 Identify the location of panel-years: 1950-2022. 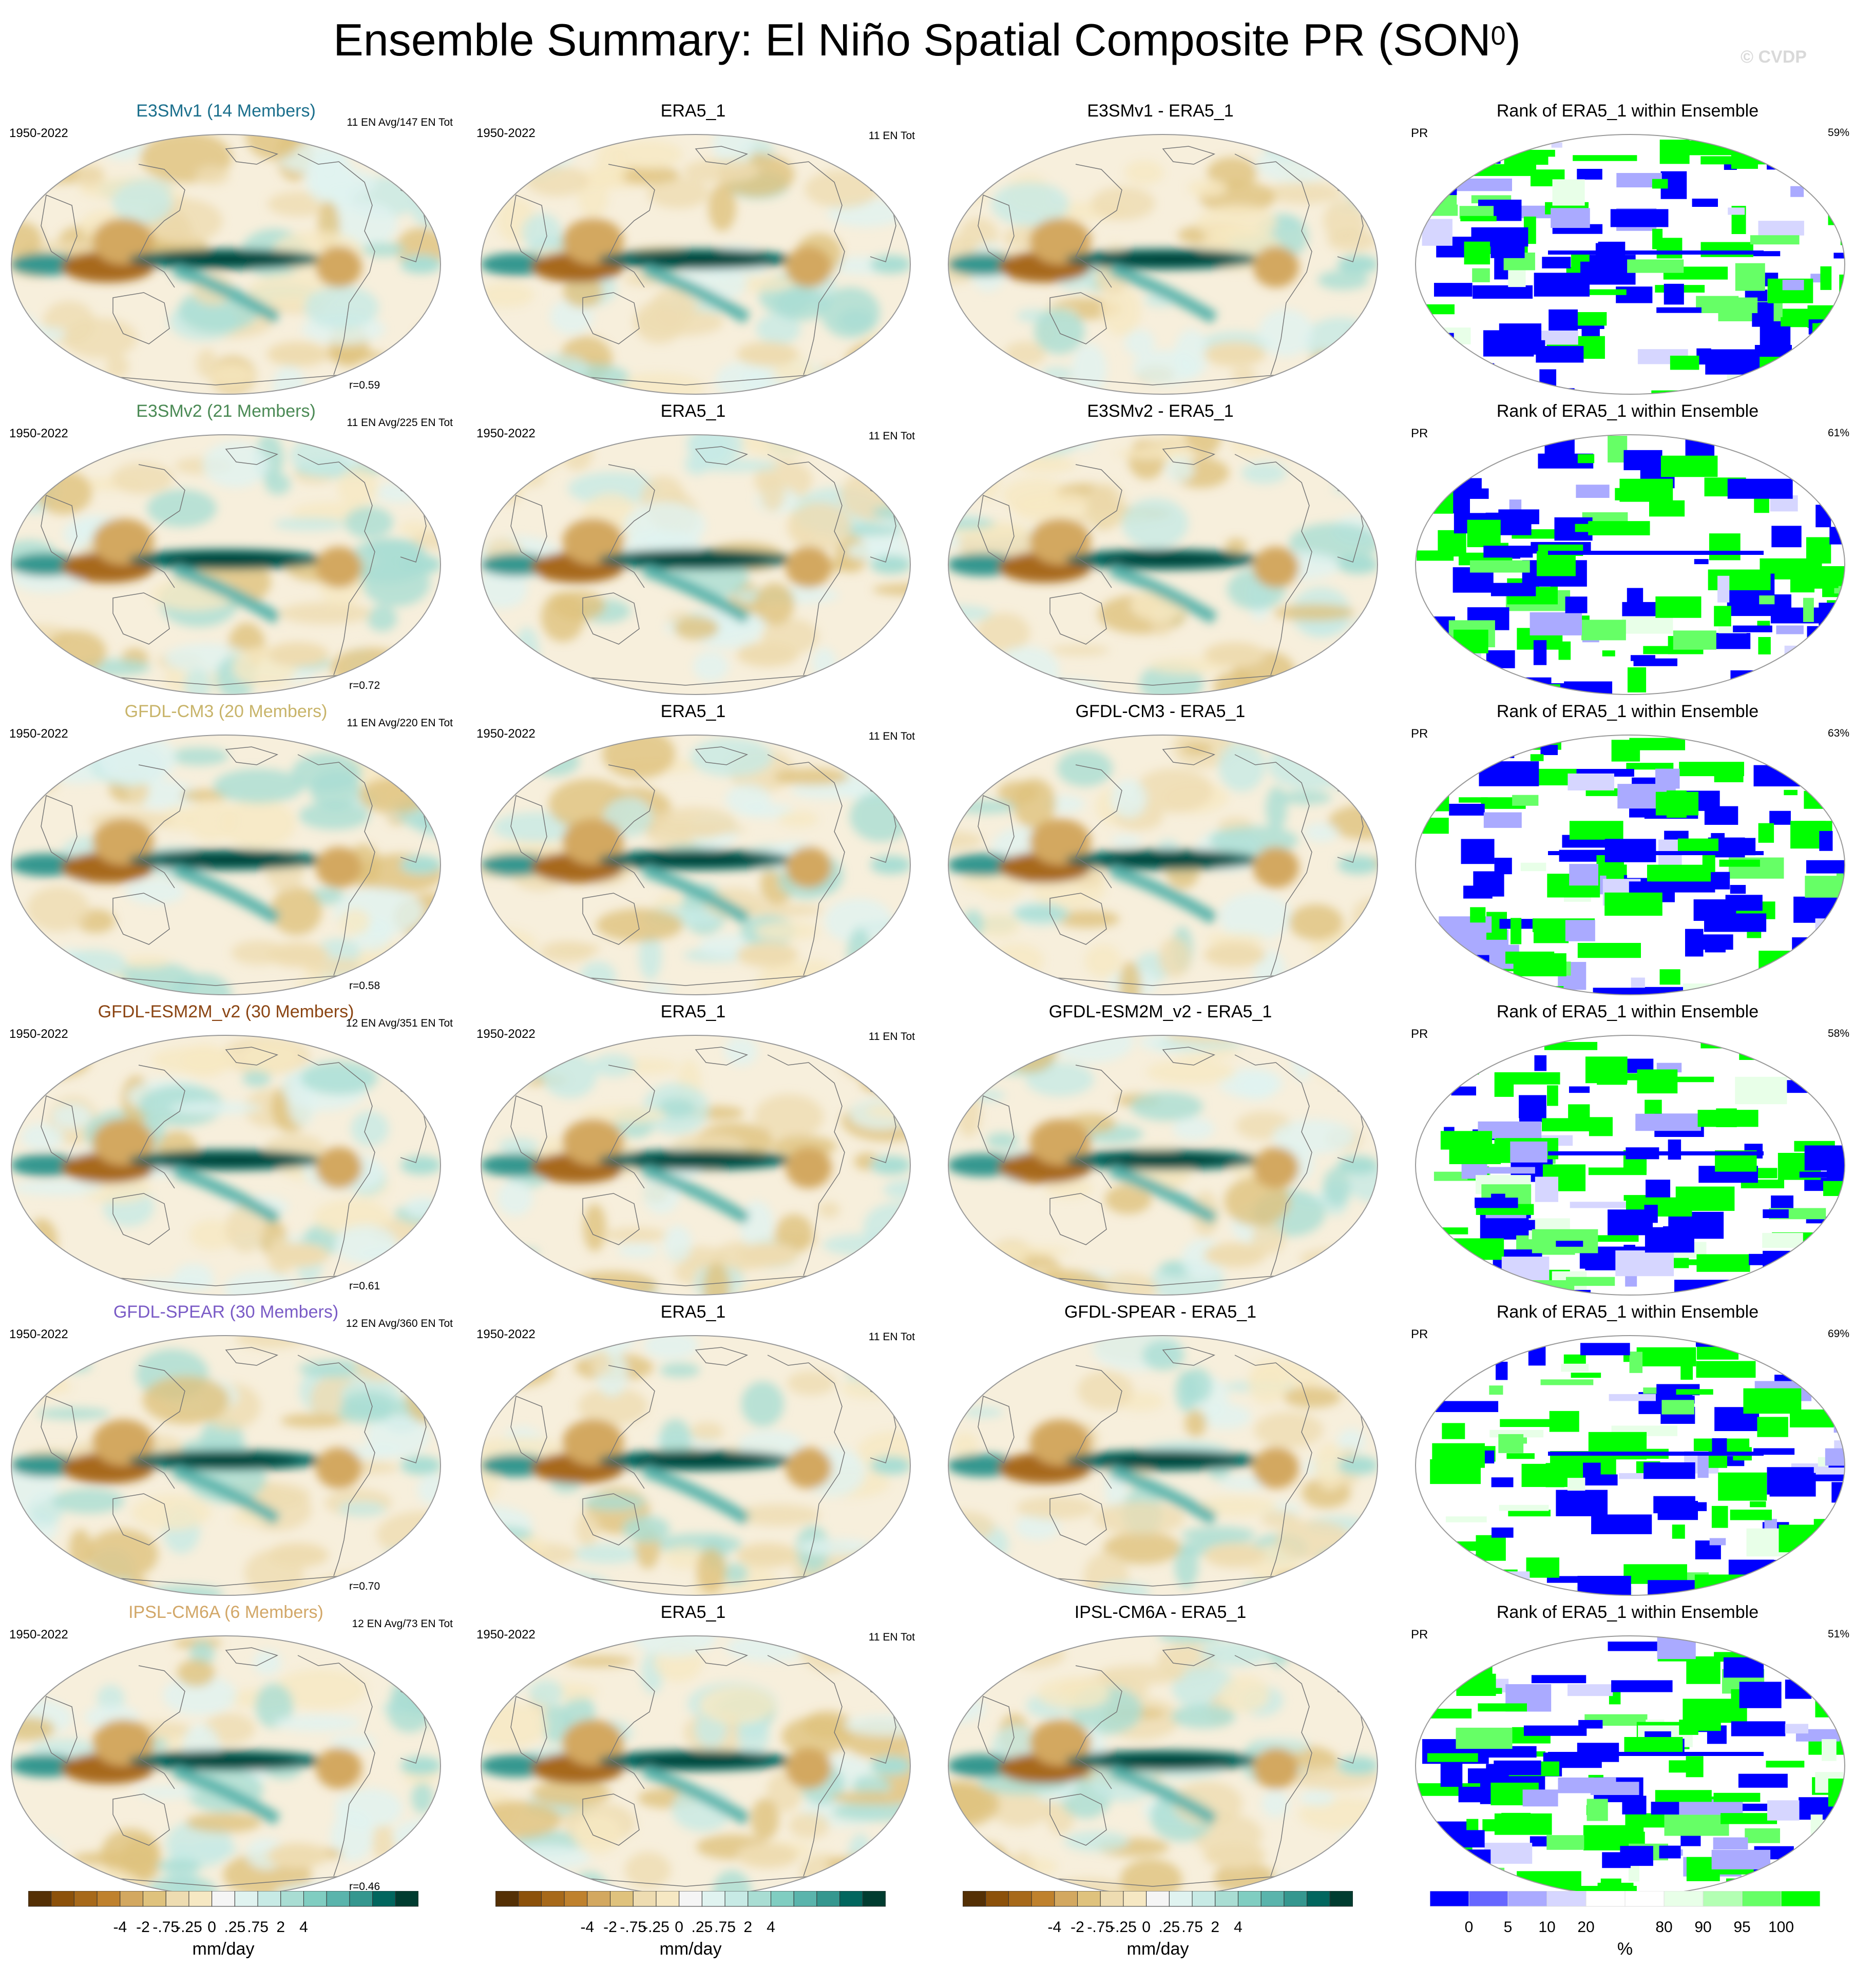
(506, 1334).